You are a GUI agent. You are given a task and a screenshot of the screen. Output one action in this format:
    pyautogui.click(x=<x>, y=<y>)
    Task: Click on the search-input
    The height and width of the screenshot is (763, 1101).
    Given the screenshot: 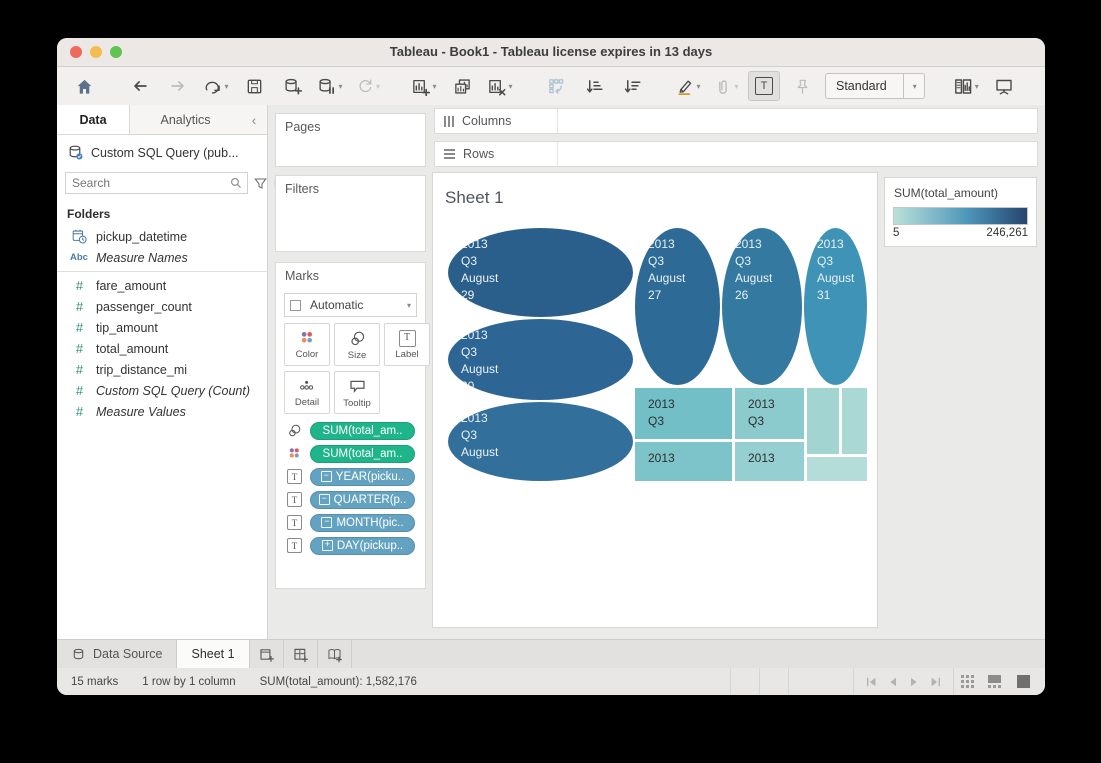 What is the action you would take?
    pyautogui.click(x=149, y=183)
    